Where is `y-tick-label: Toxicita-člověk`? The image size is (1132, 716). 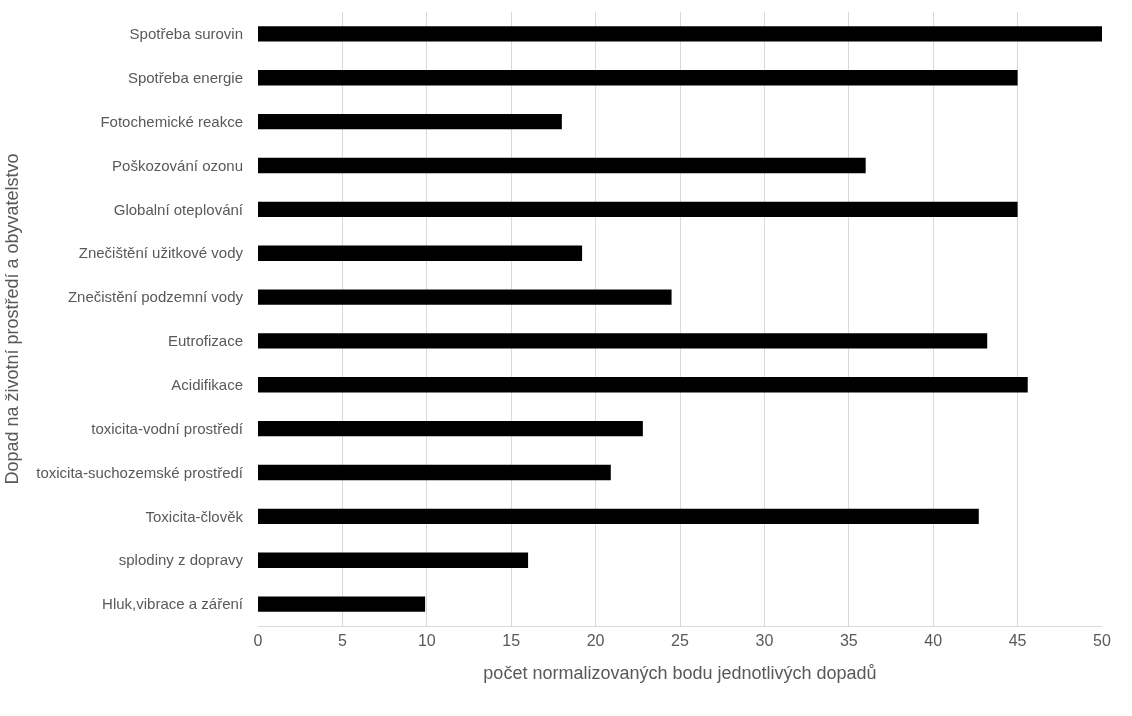
y-tick-label: Toxicita-člověk is located at coordinates (194, 516).